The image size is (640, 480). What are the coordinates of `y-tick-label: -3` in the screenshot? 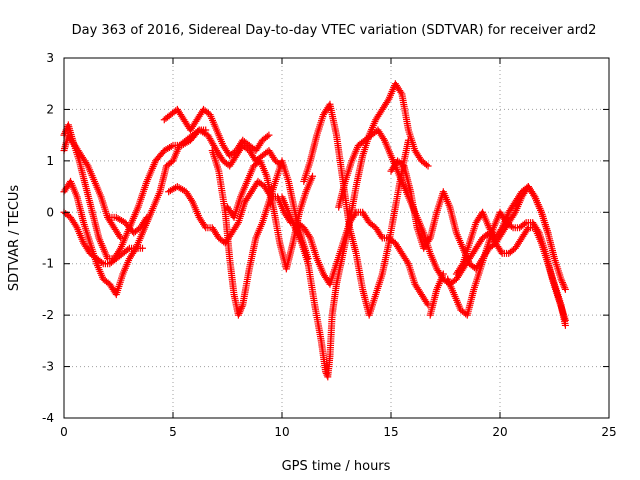 It's located at (48, 367).